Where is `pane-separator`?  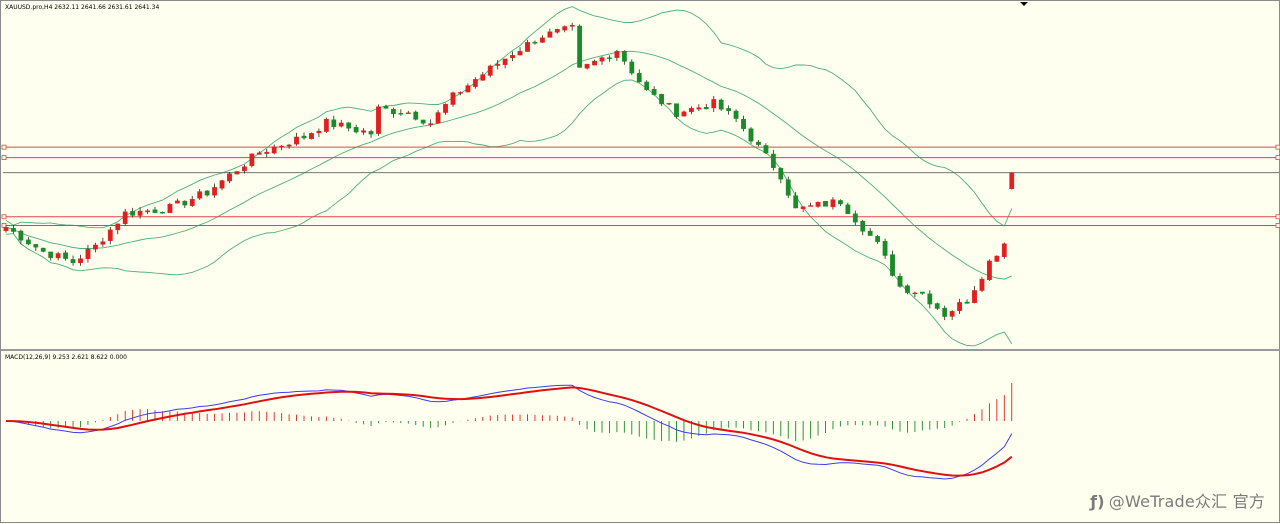 pane-separator is located at coordinates (640, 350).